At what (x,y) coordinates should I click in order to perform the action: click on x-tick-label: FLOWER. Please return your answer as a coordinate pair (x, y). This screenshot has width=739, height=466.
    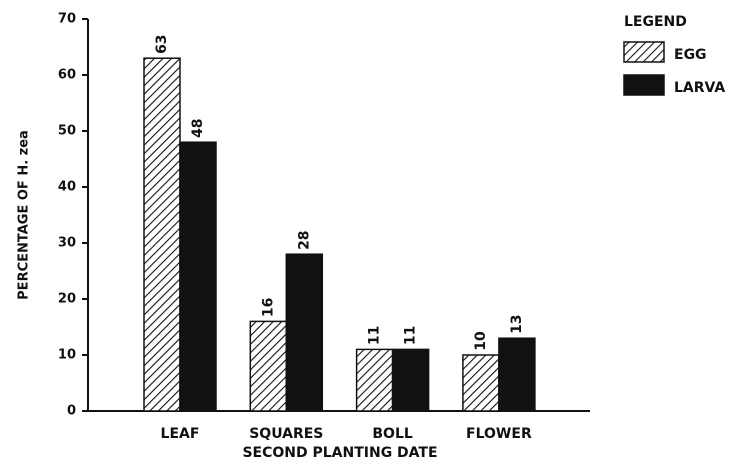
    Looking at the image, I should click on (499, 434).